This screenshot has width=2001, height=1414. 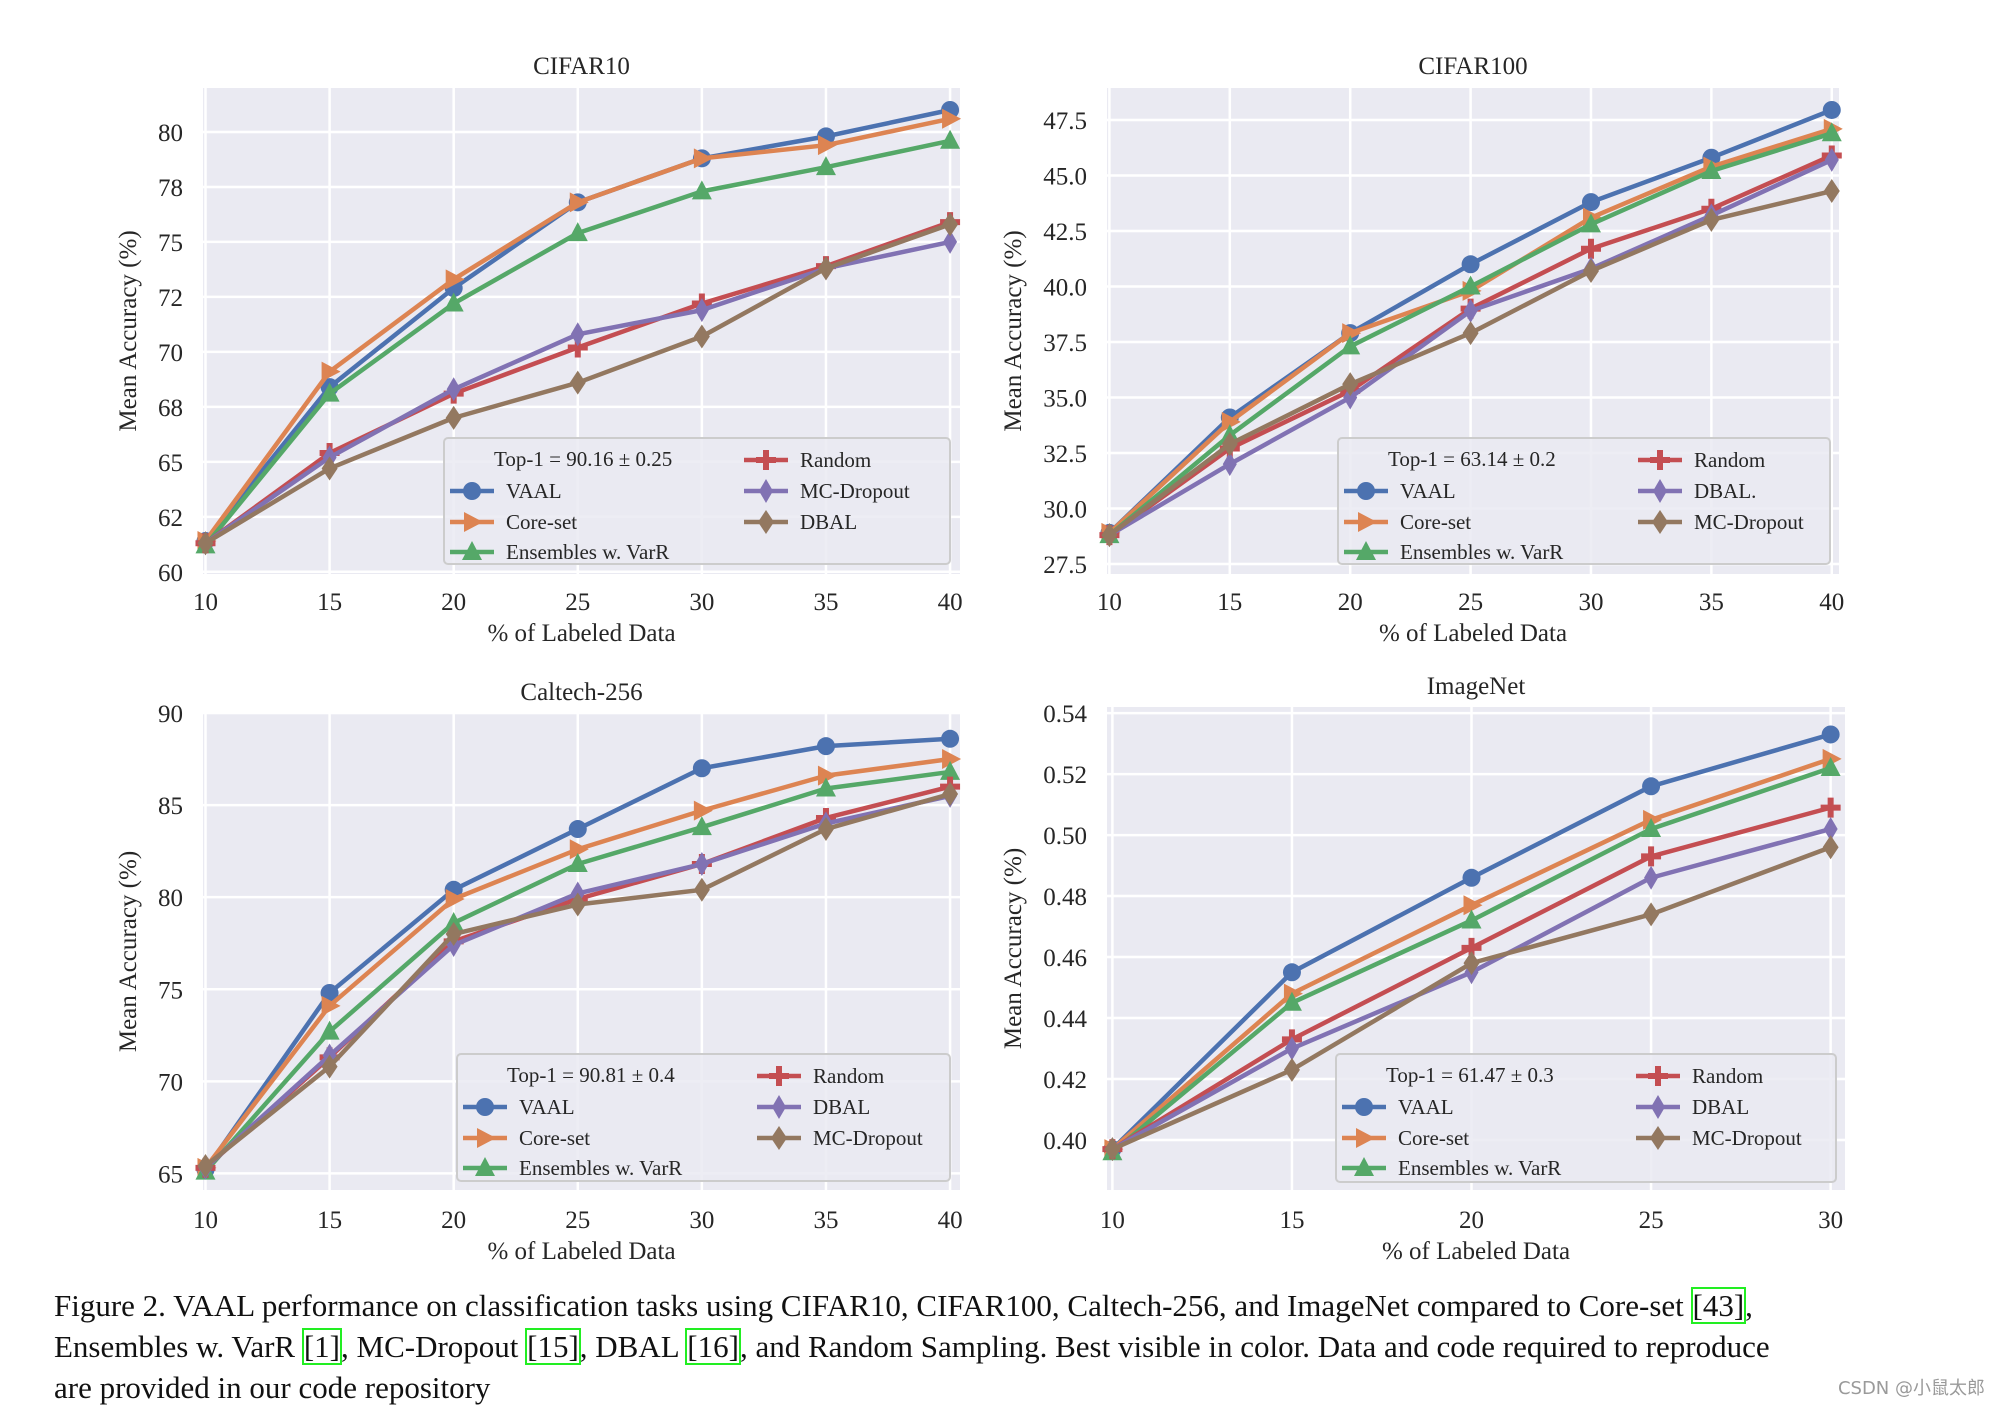 I want to click on series-mc-dropout, so click(x=1470, y=363).